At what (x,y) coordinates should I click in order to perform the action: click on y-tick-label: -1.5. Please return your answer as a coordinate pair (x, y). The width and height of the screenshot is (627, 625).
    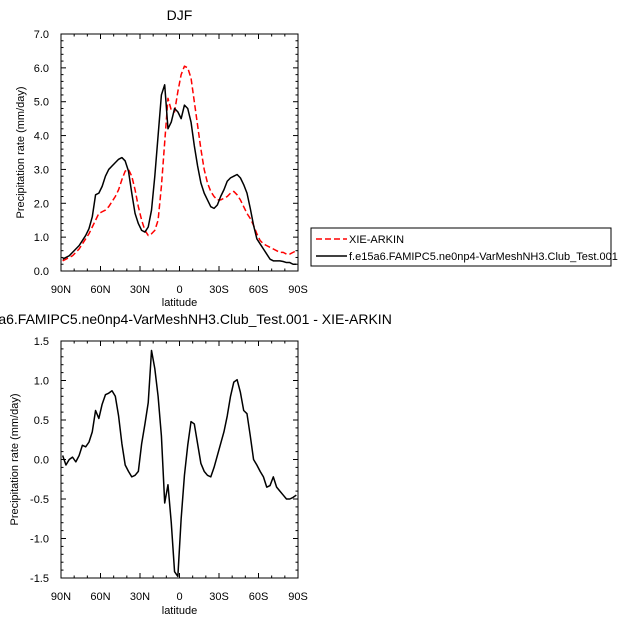
    Looking at the image, I should click on (39, 579).